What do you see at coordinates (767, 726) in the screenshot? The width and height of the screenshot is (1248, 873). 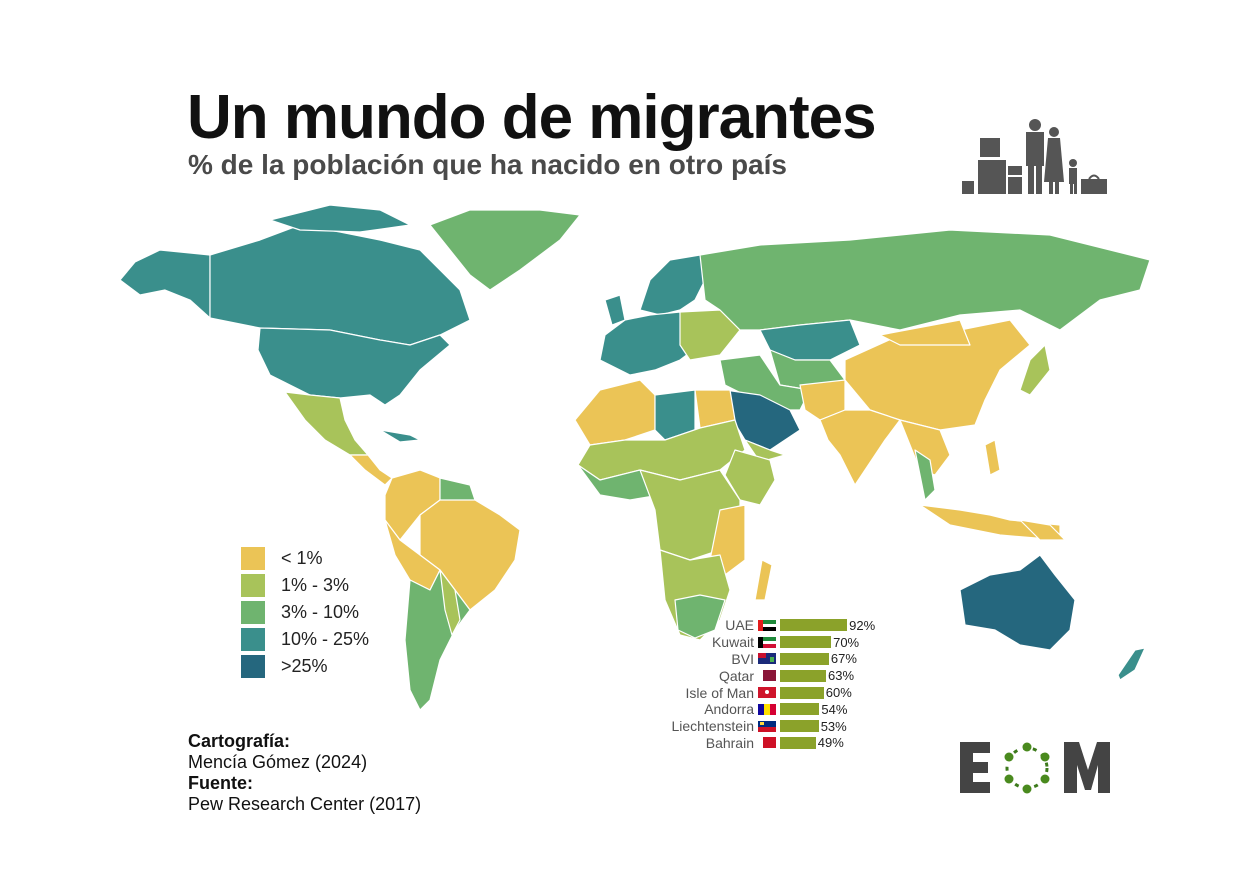 I see `liechtenstein-flag` at bounding box center [767, 726].